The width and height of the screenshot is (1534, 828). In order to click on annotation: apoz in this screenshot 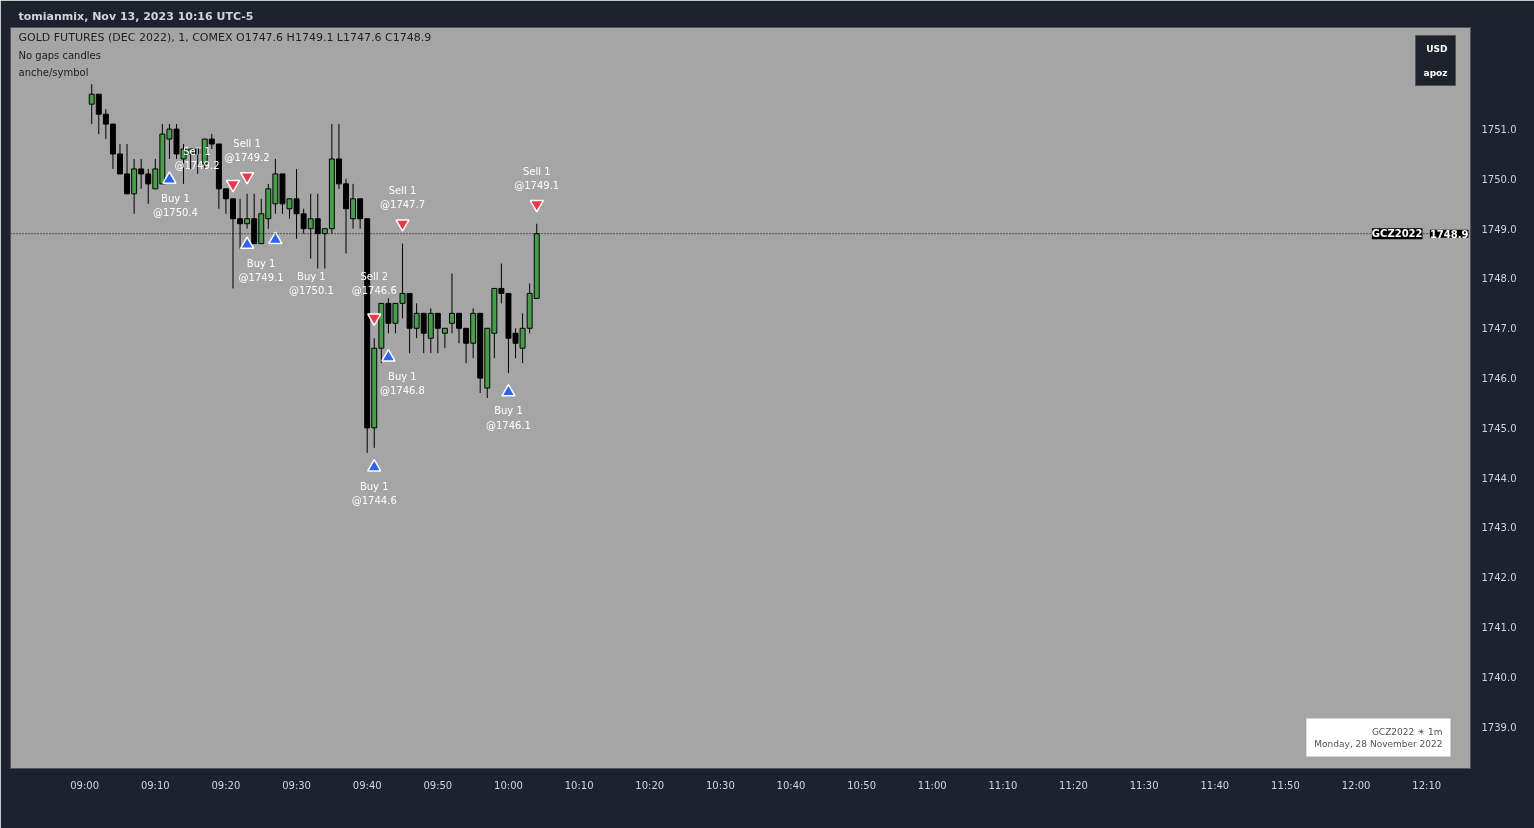, I will do `click(1435, 72)`.